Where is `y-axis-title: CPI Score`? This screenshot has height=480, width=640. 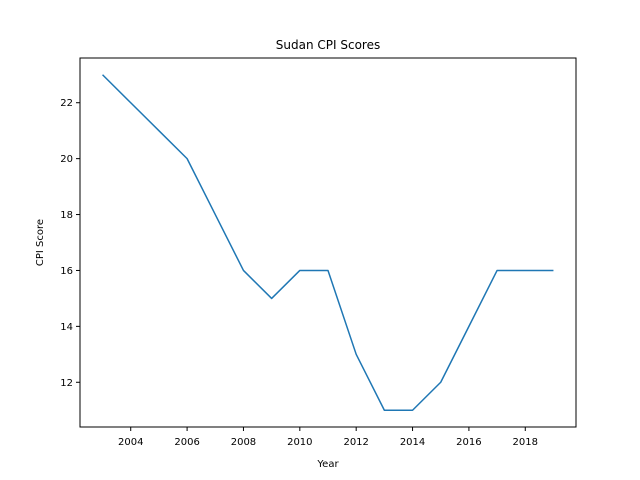
y-axis-title: CPI Score is located at coordinates (40, 242).